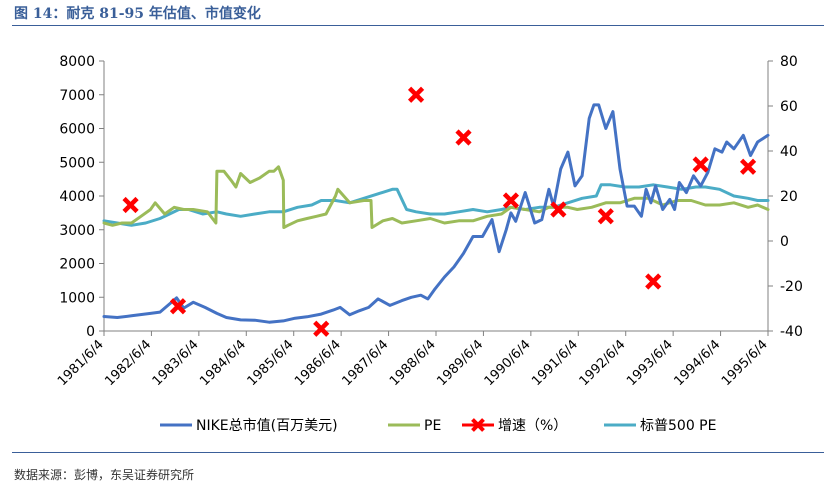 The height and width of the screenshot is (483, 835). Describe the element at coordinates (555, 363) in the screenshot. I see `x-tick-label: 1991/6/4` at that location.